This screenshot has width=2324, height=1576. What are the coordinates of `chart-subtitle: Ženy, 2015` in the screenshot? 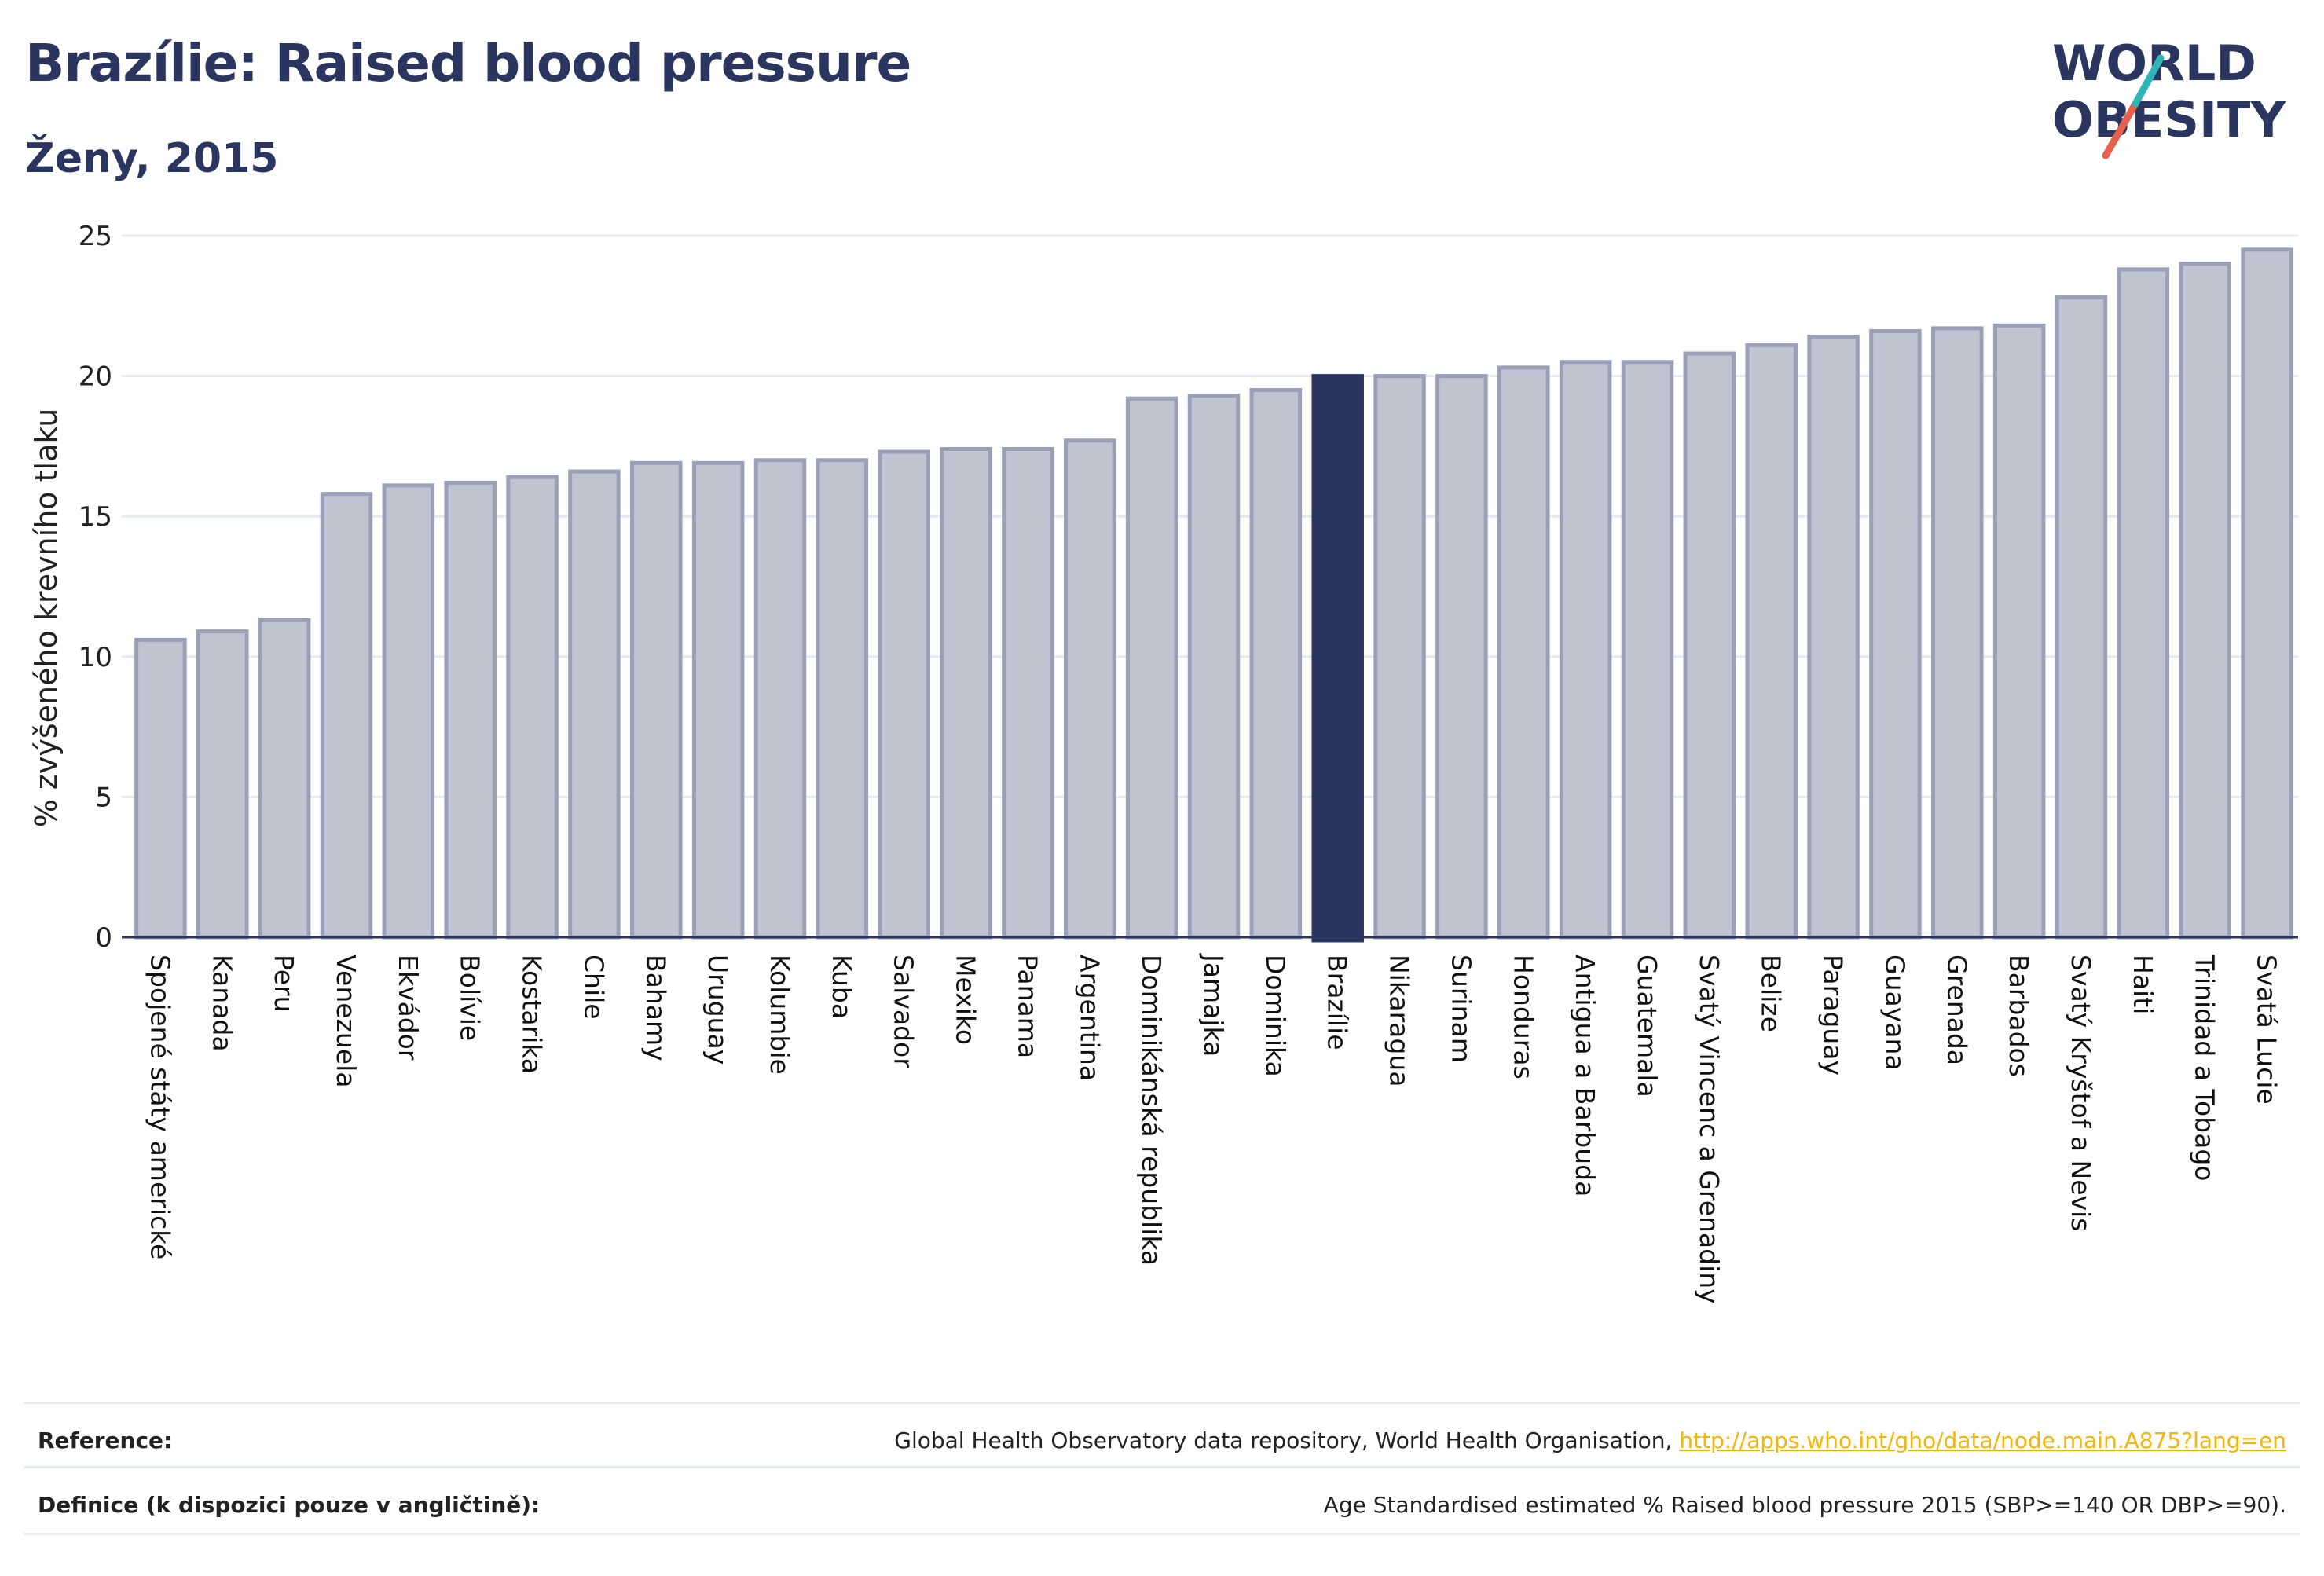 It's located at (152, 158).